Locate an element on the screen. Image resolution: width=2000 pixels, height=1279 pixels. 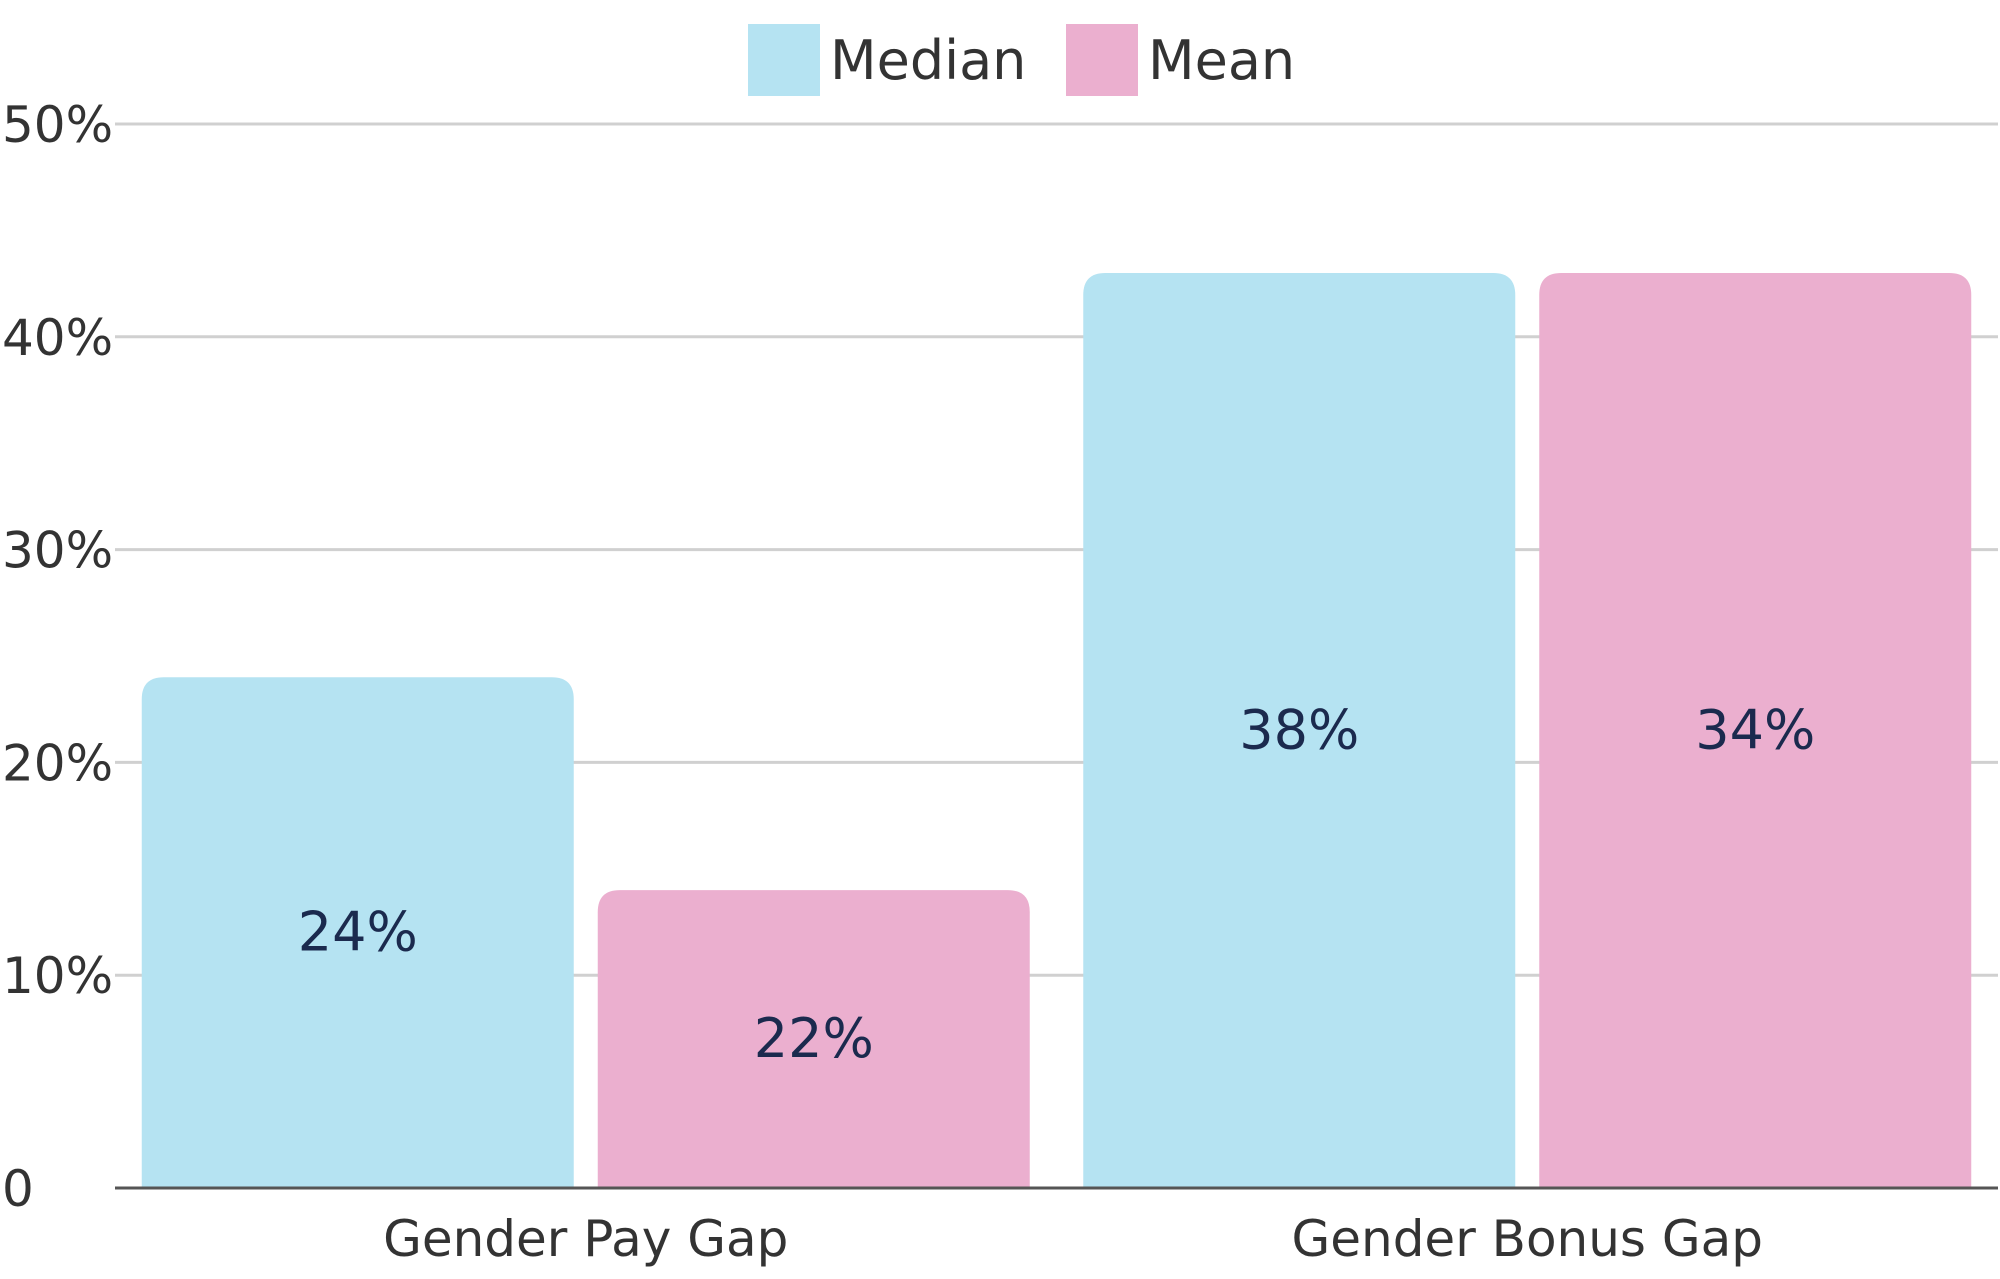
legend: Median Mean is located at coordinates (1021, 60).